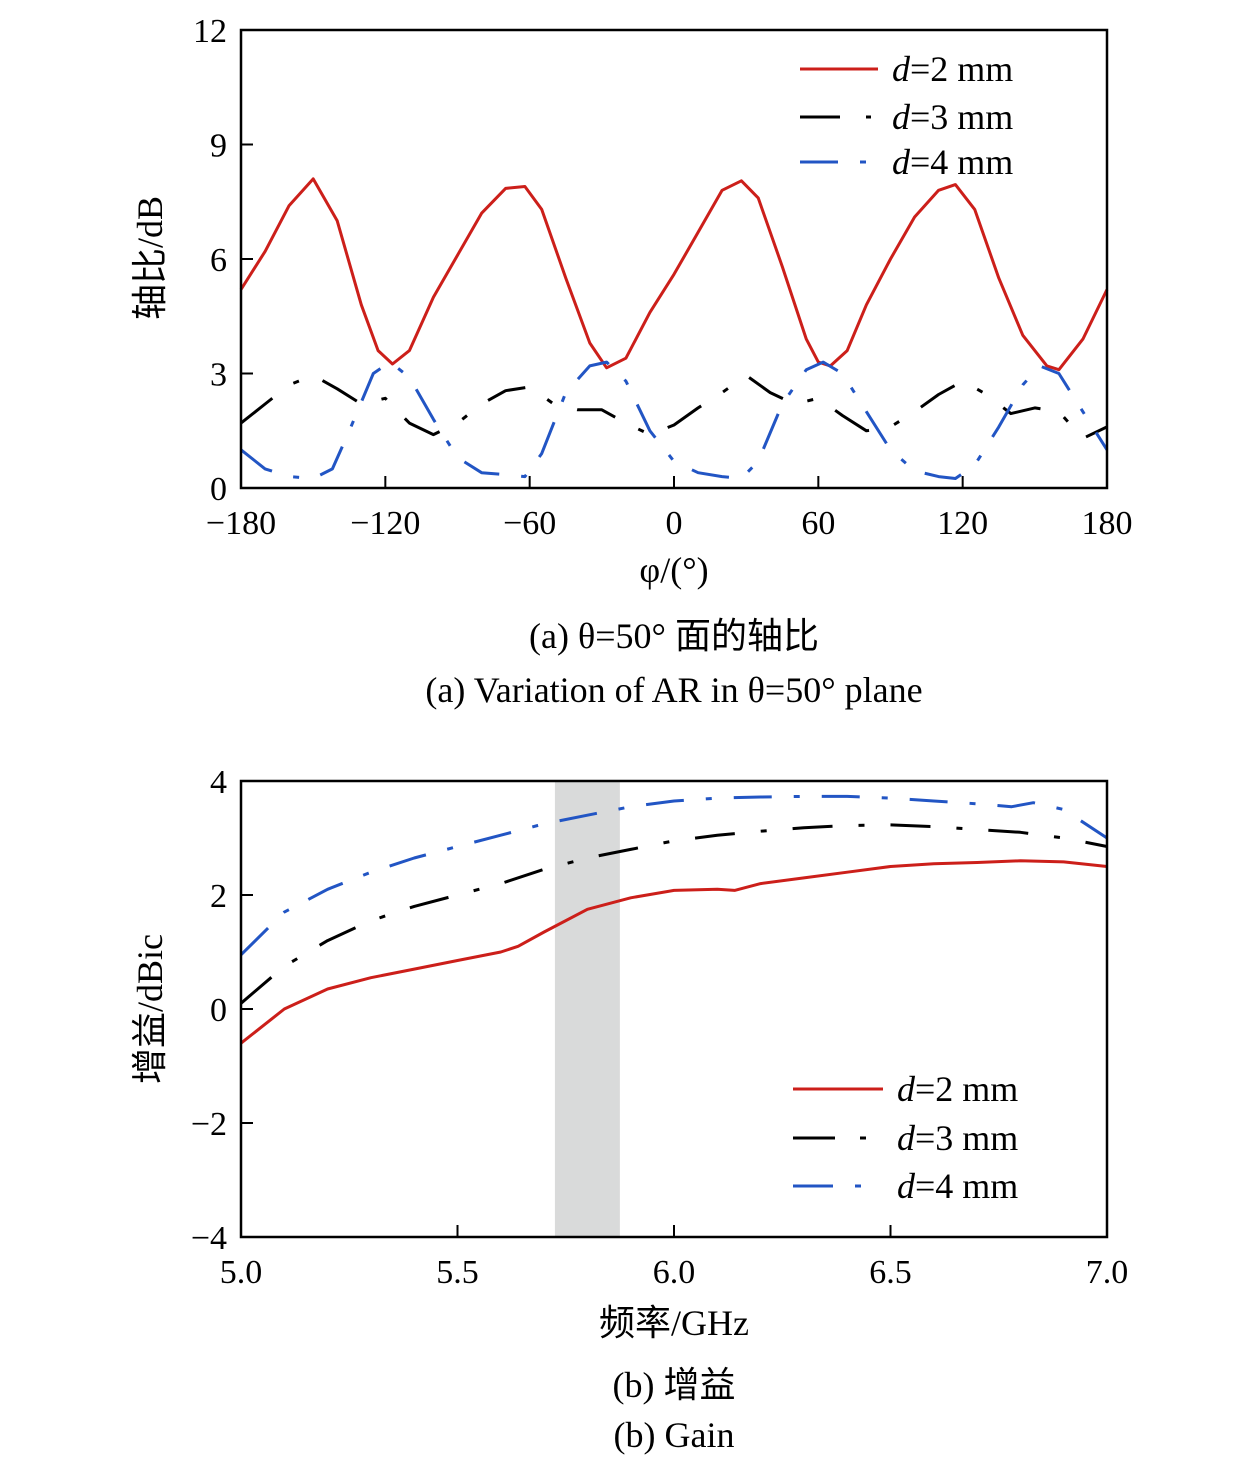  I want to click on chart-a-y-tick-label: 6, so click(218, 260).